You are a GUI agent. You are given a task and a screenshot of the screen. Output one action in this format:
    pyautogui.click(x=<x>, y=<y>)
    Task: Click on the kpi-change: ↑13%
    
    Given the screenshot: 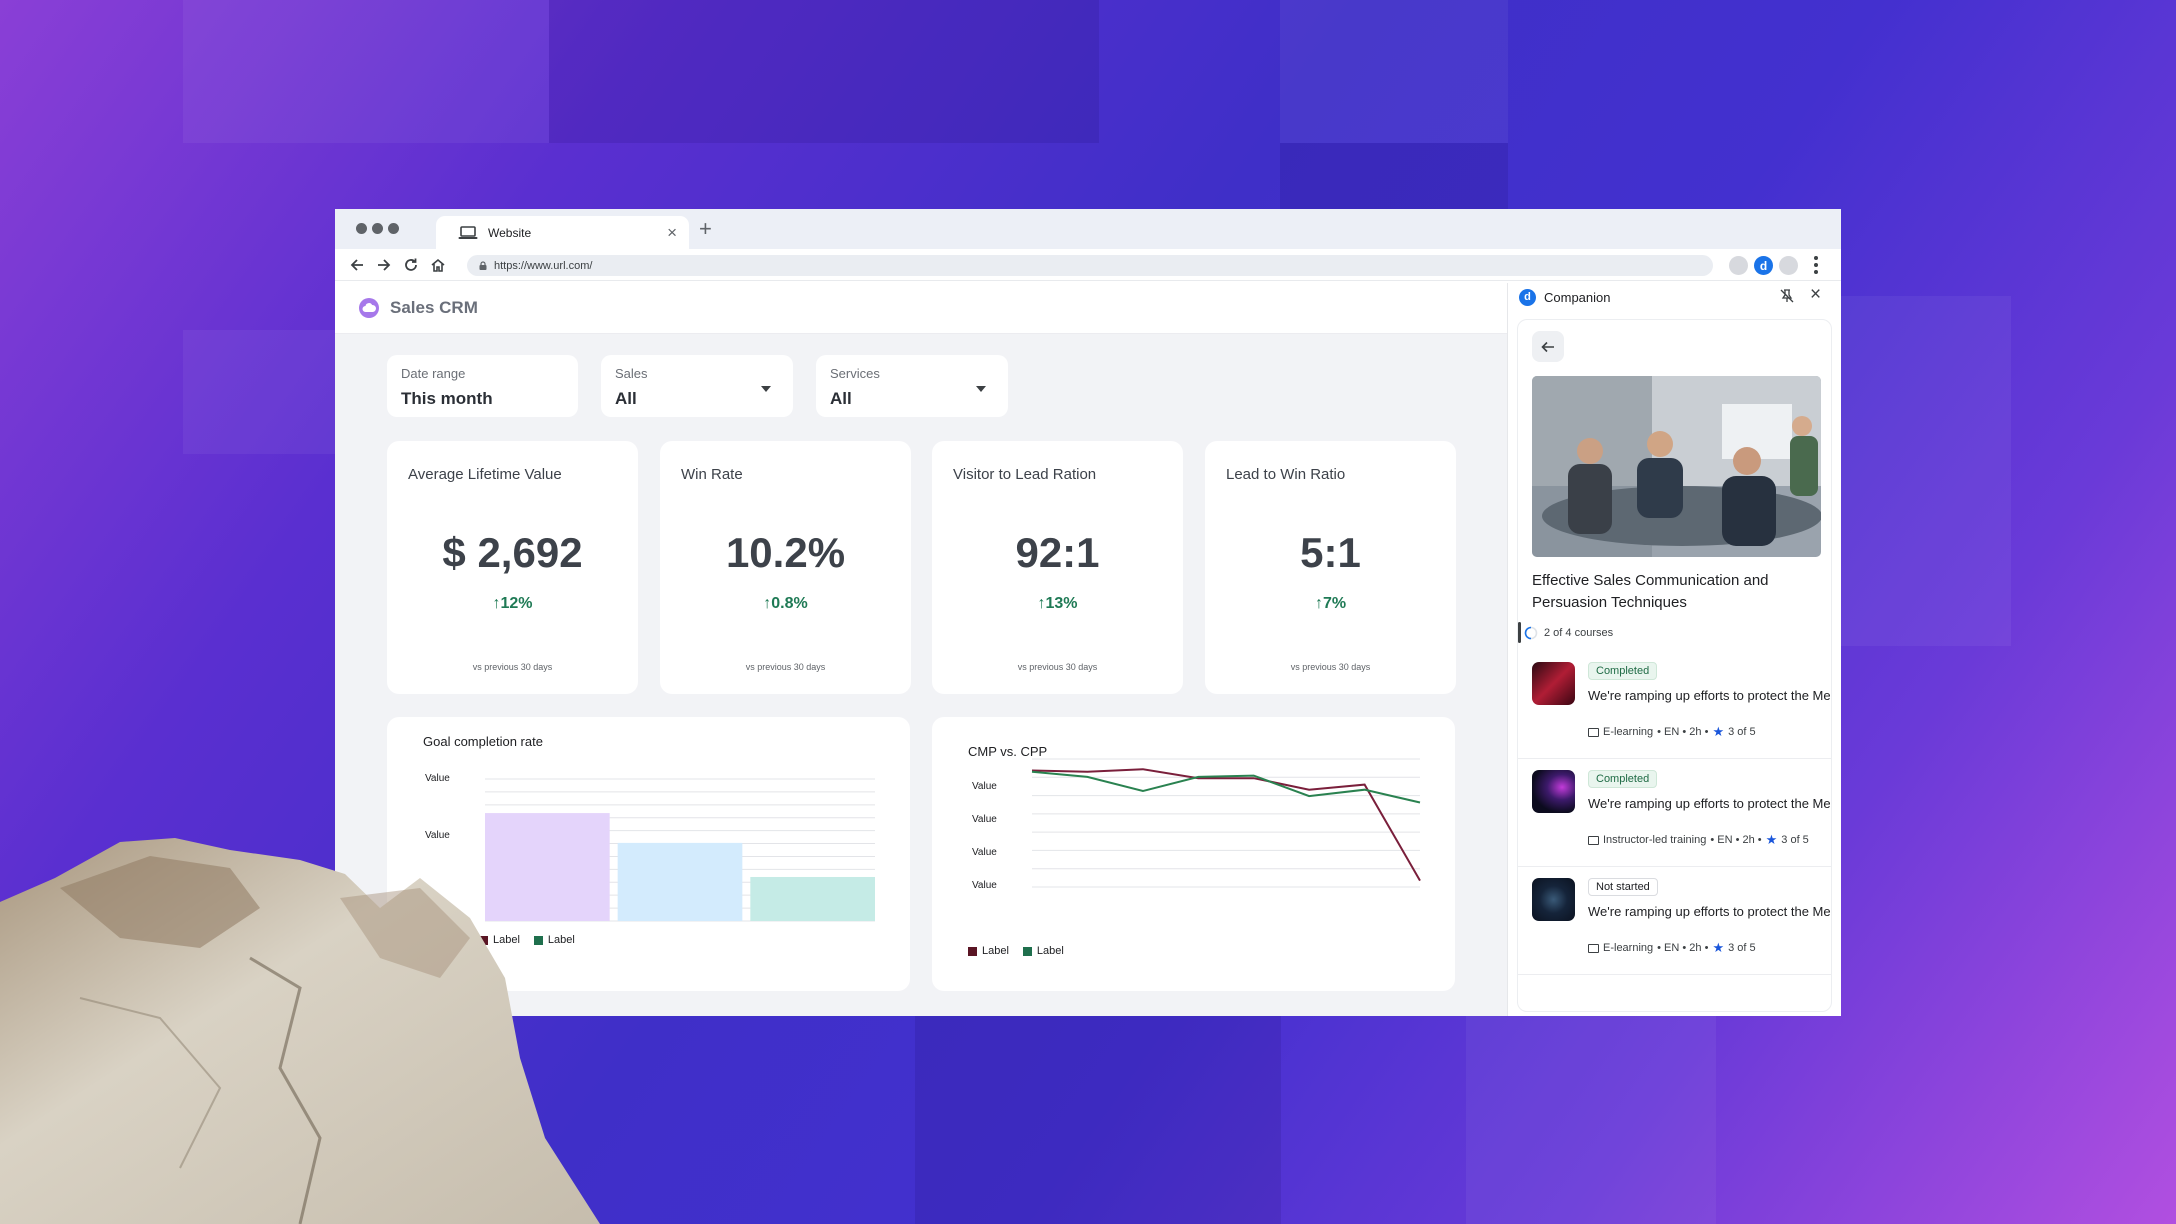 What is the action you would take?
    pyautogui.click(x=1057, y=603)
    